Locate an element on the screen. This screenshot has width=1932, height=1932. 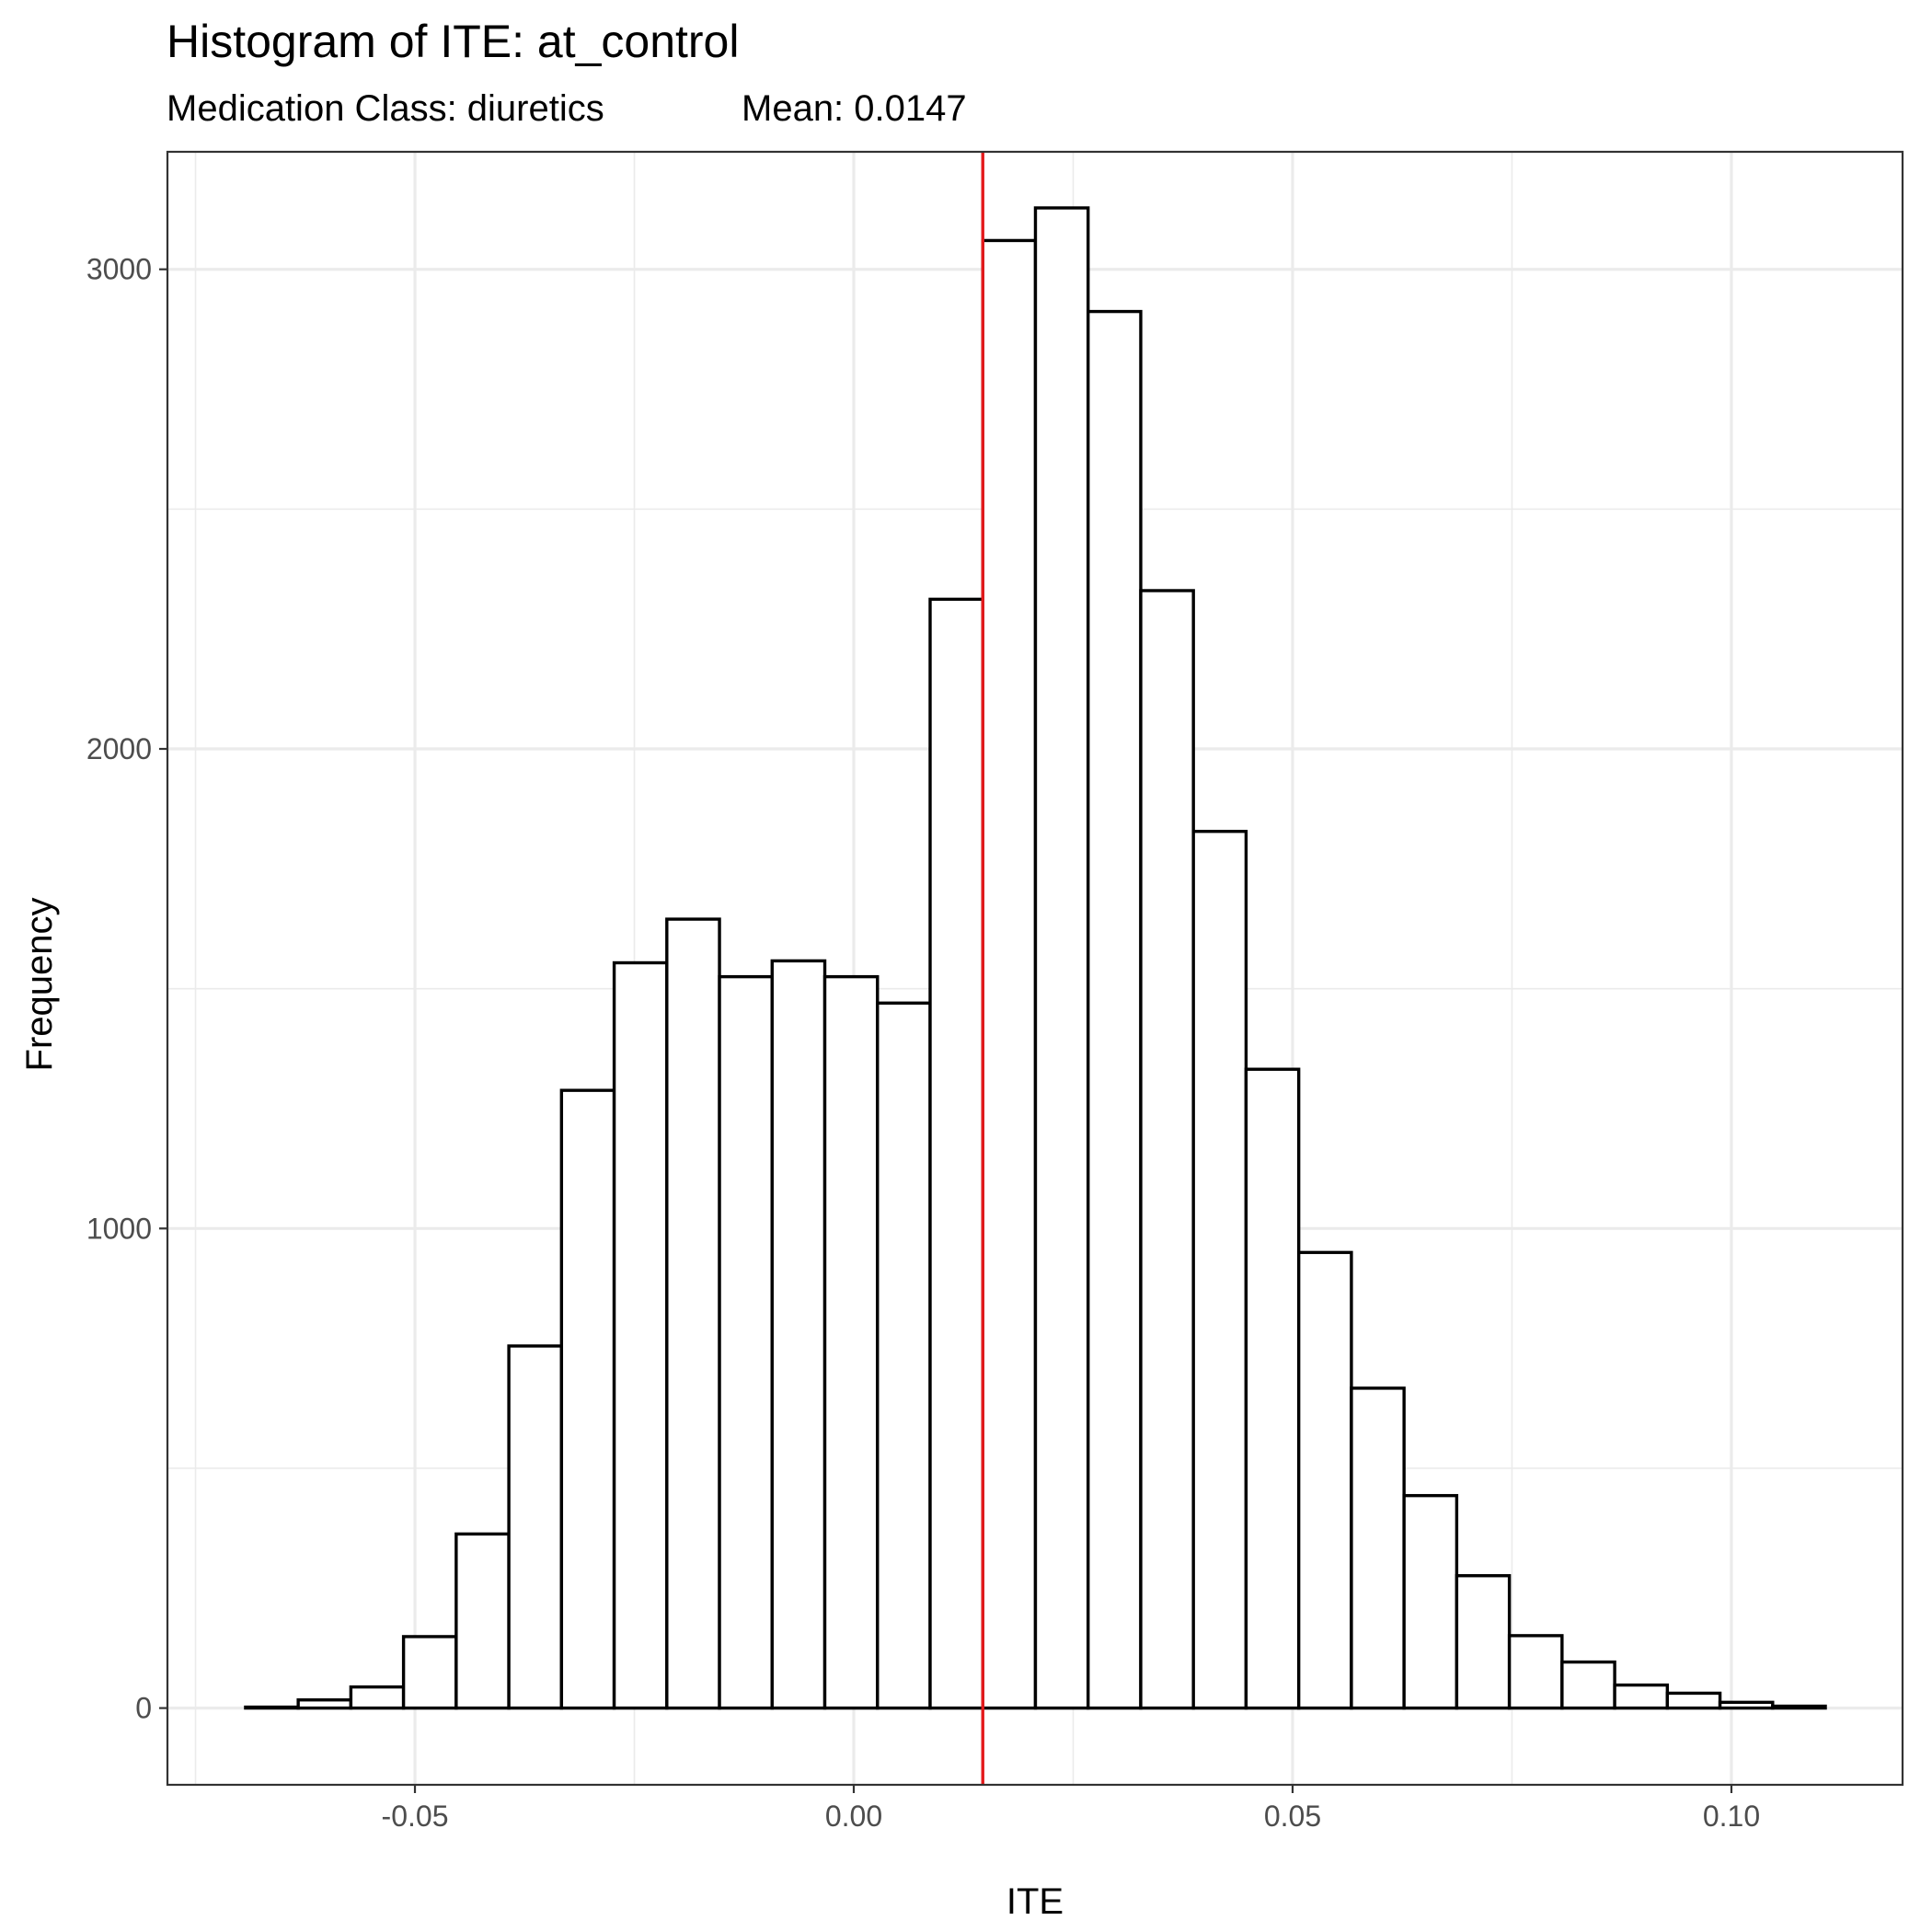
y-axis: 0 1000 2000 3000 is located at coordinates (126, 989).